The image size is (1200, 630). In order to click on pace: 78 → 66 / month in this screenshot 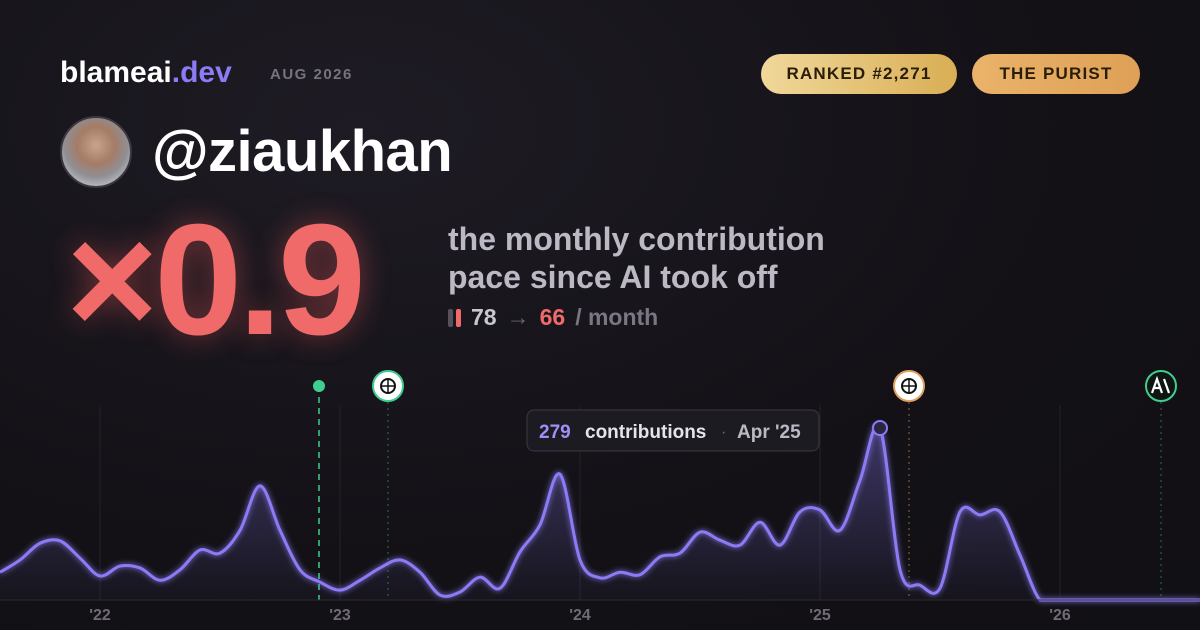, I will do `click(553, 317)`.